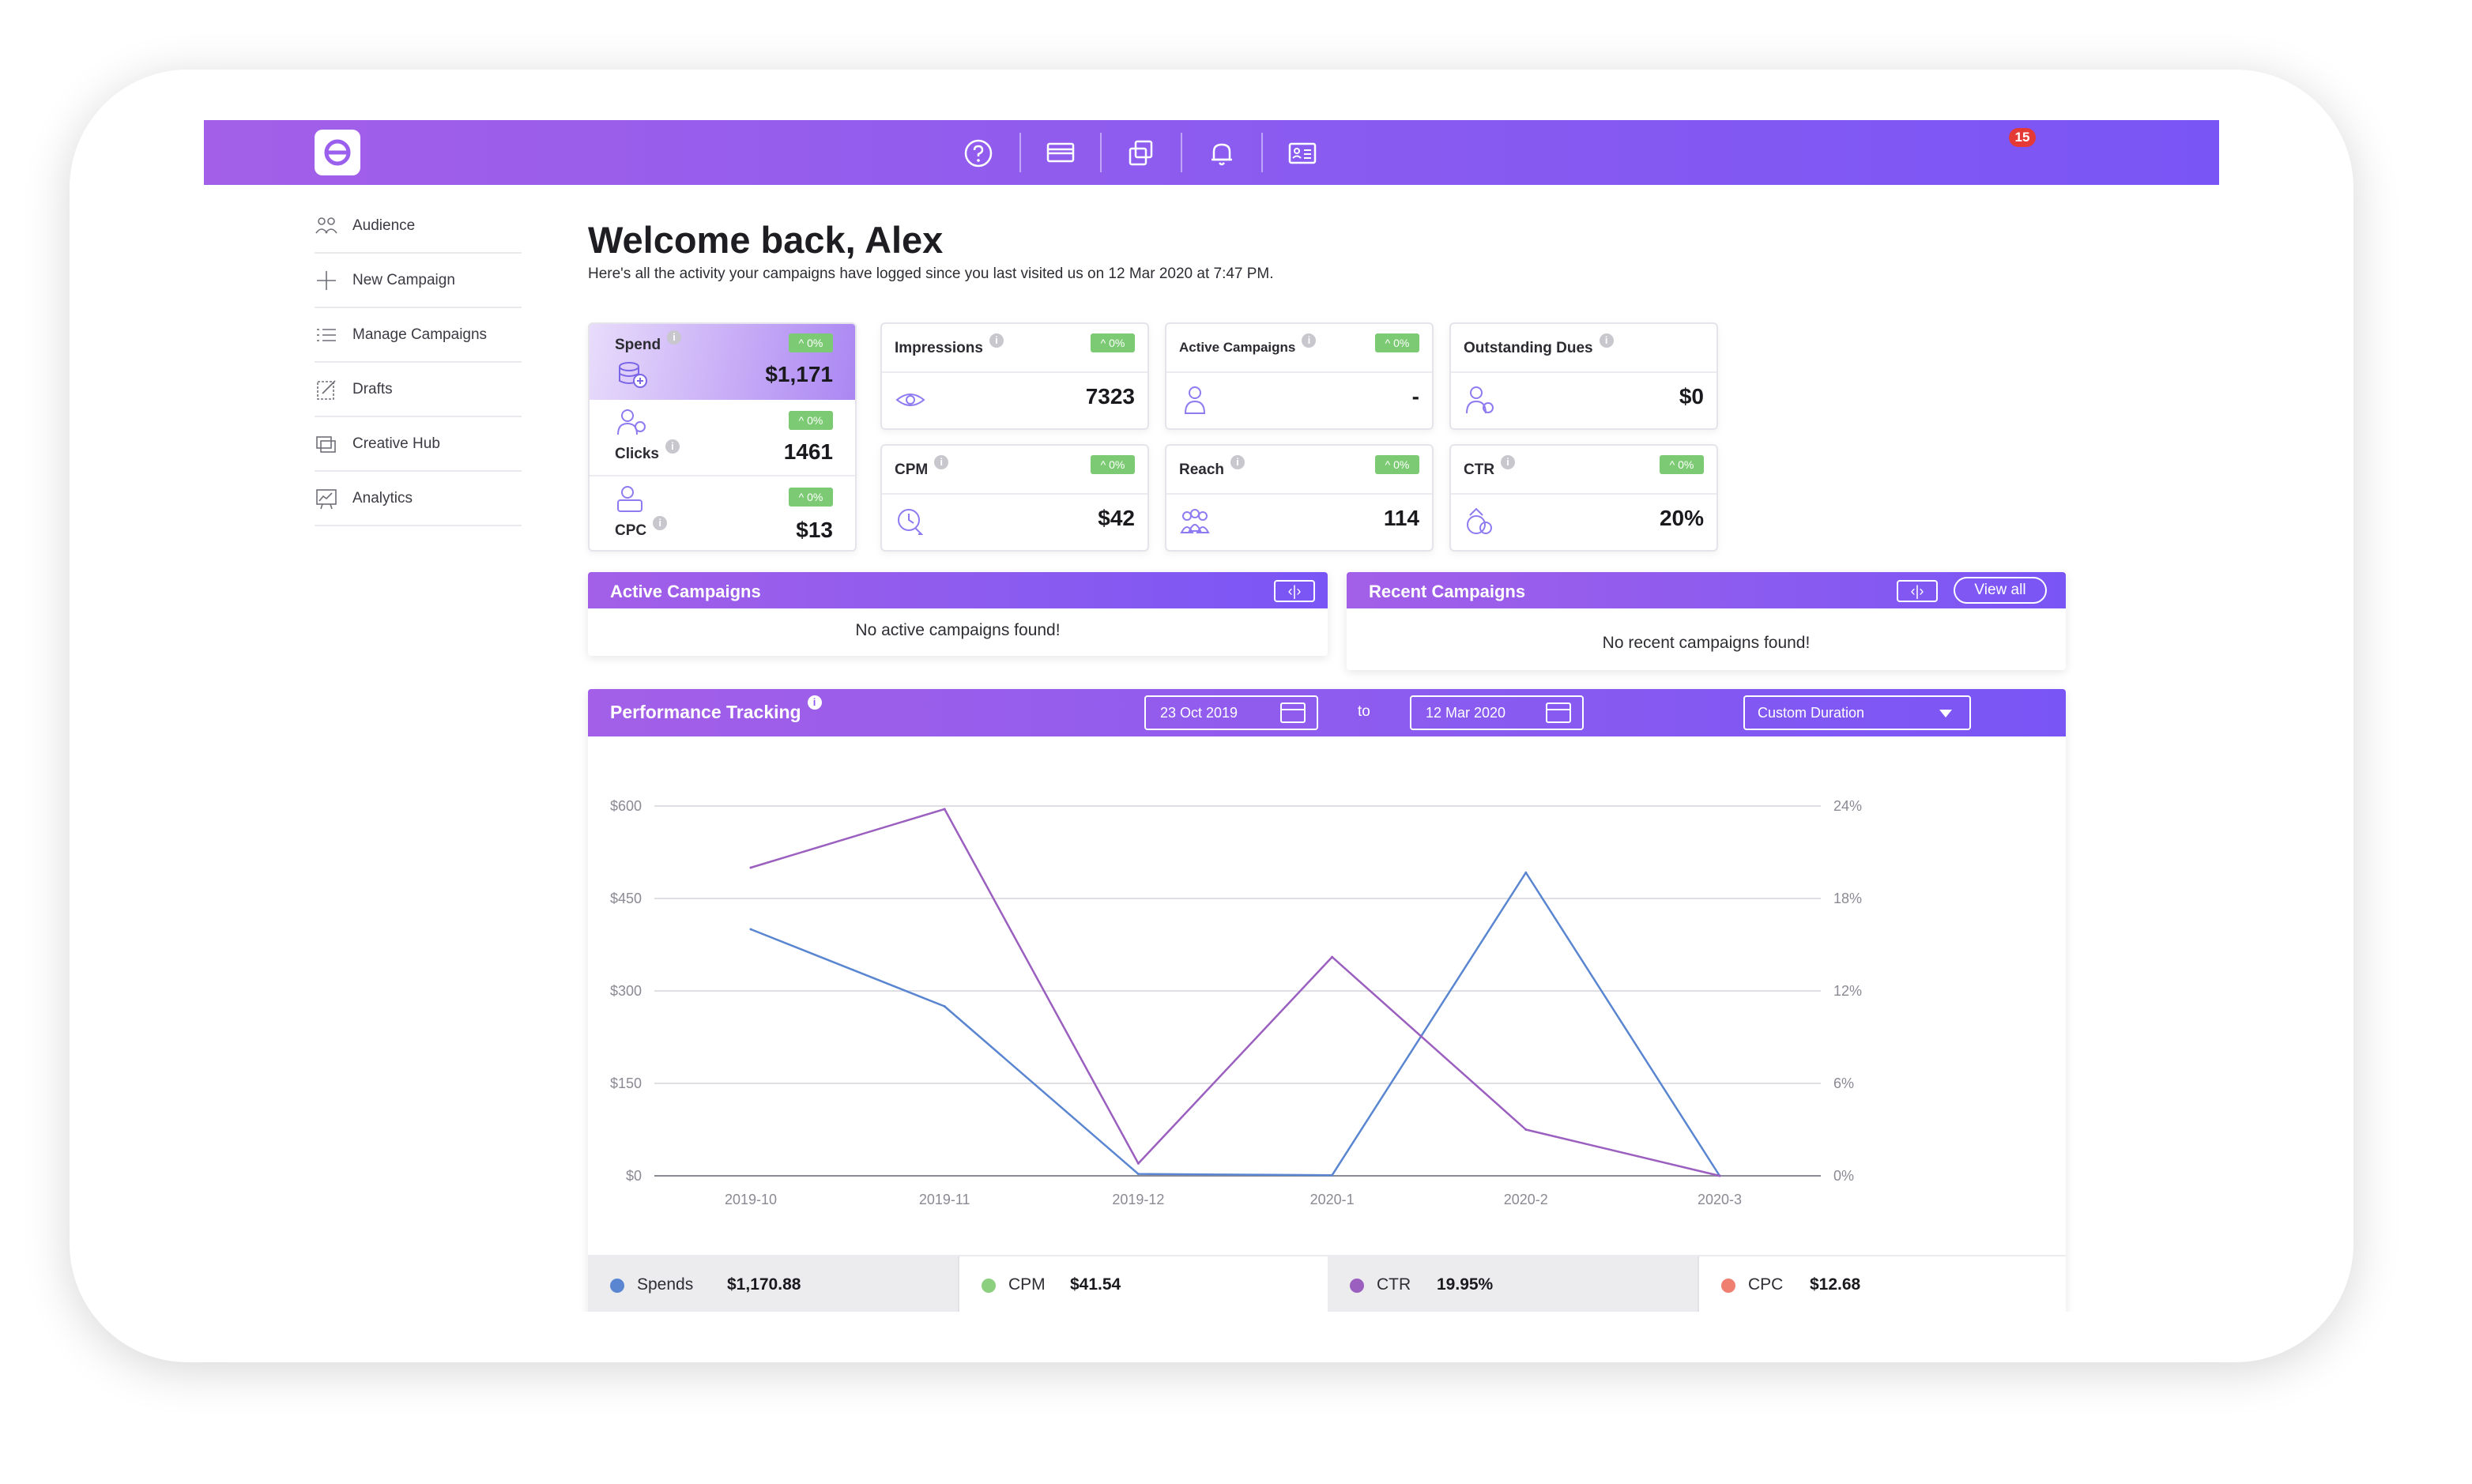 The image size is (2472, 1484). Describe the element at coordinates (1110, 396) in the screenshot. I see `impressions-value: 7323` at that location.